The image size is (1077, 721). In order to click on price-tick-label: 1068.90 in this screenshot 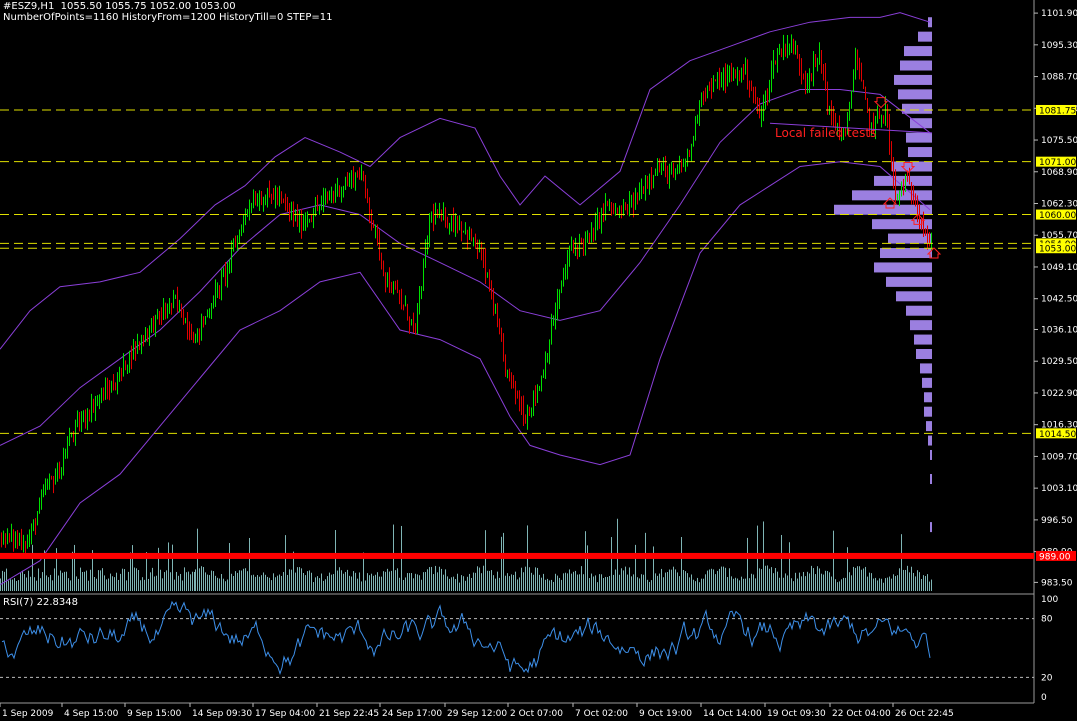, I will do `click(1059, 173)`.